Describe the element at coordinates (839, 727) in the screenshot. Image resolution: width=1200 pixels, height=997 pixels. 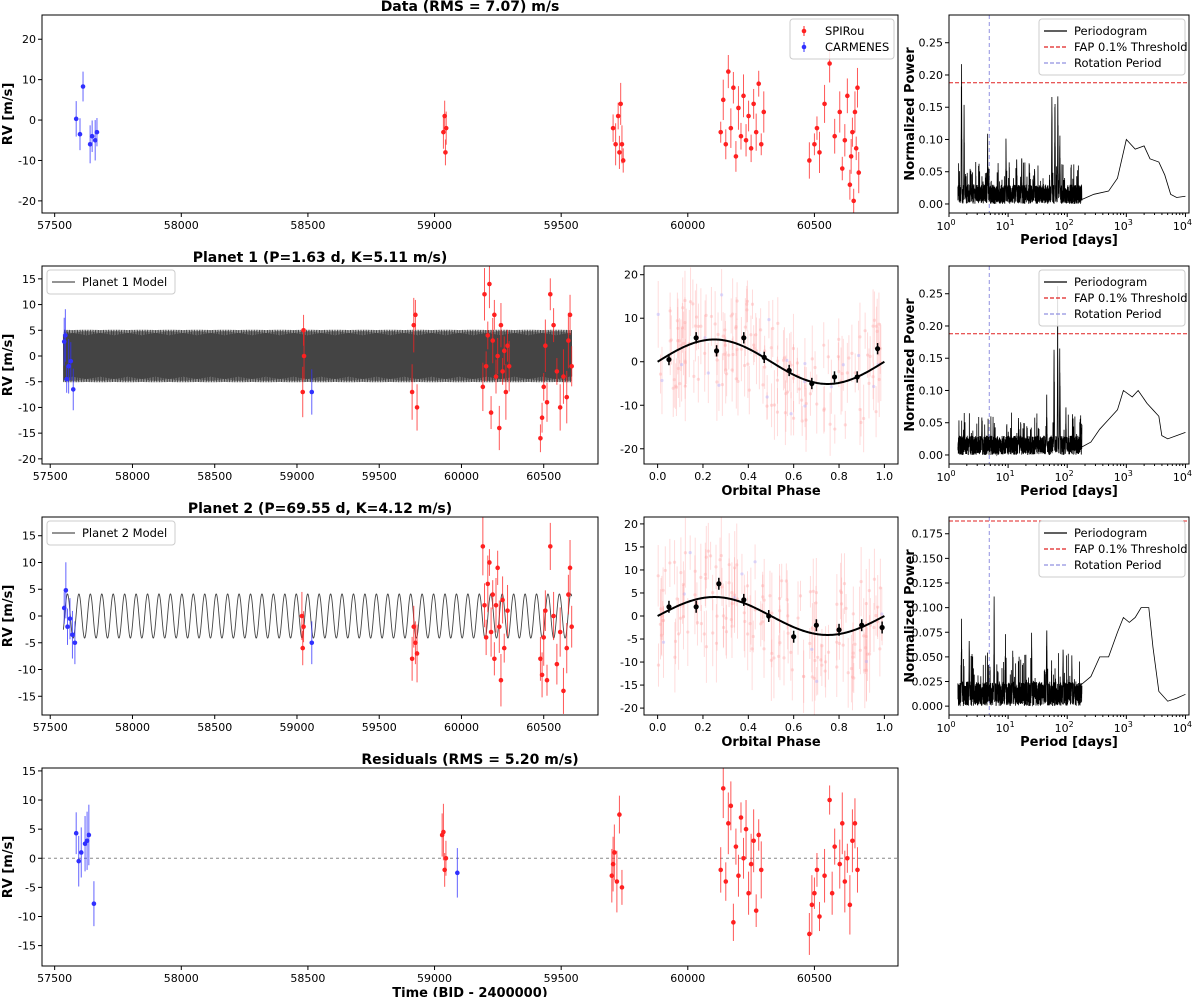
I see `x-tick-label: 0.8` at that location.